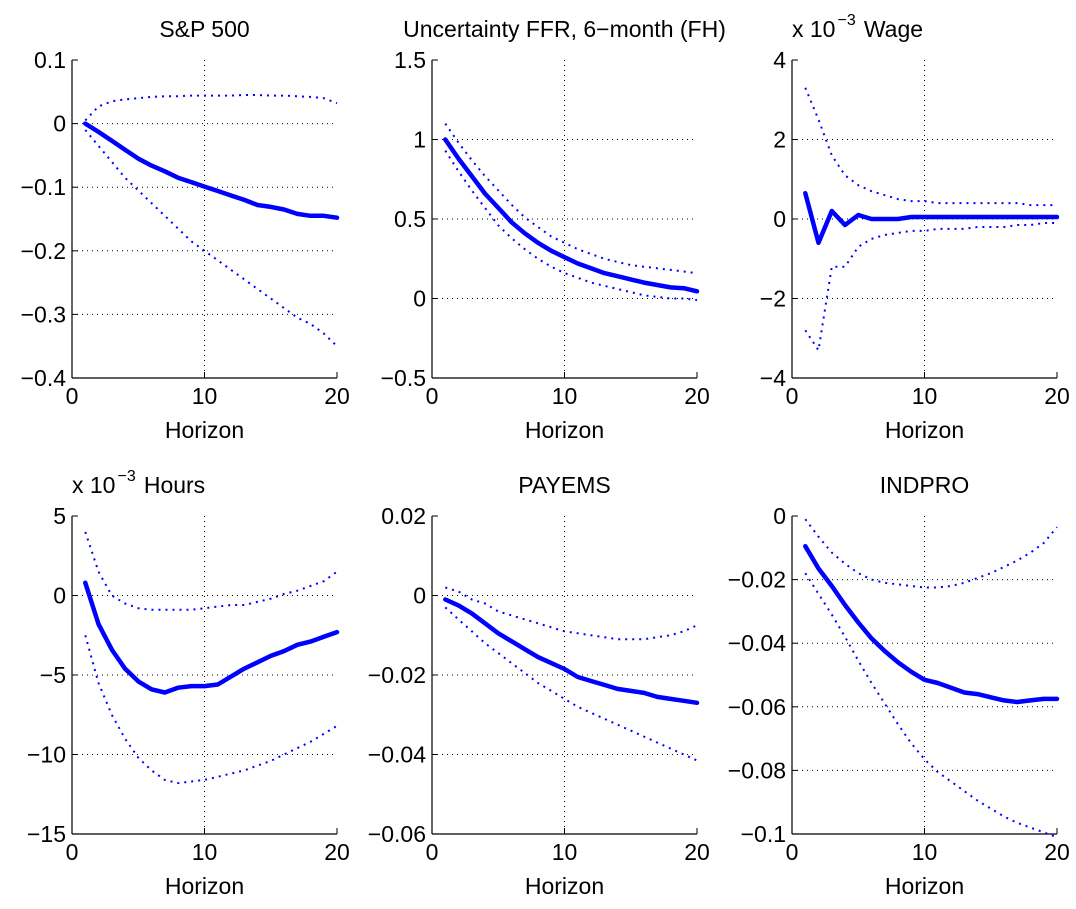 Image resolution: width=1076 pixels, height=909 pixels. Describe the element at coordinates (419, 140) in the screenshot. I see `y-tick-label: 1` at that location.